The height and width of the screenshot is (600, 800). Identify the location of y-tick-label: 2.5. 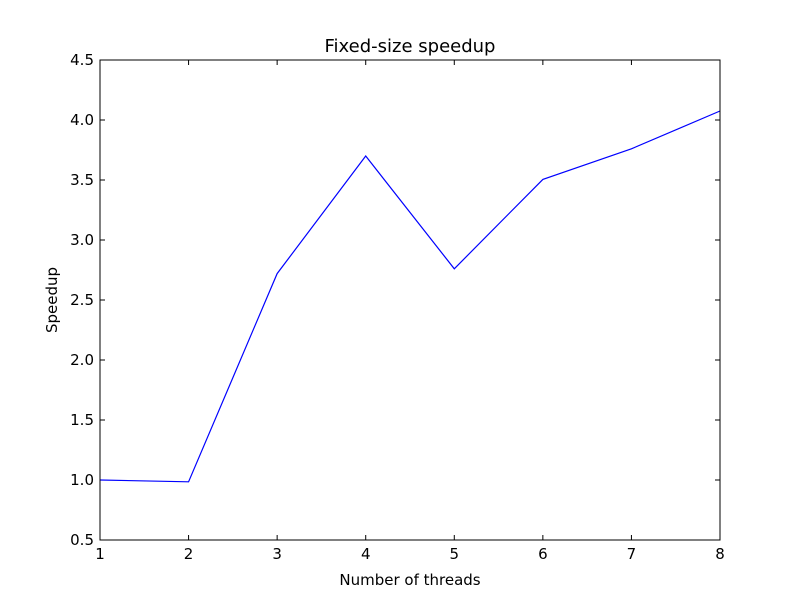
(82, 300).